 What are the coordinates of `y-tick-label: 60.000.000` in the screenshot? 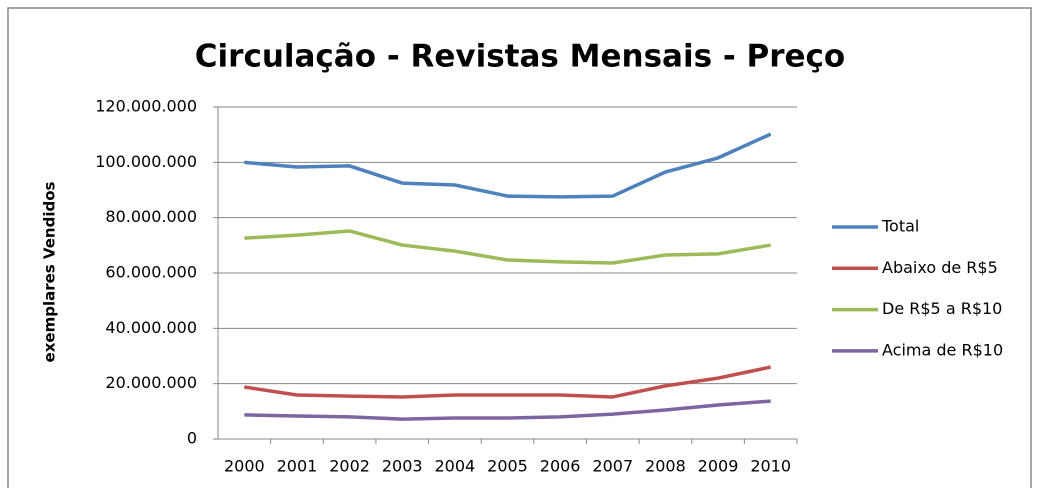 It's located at (151, 272).